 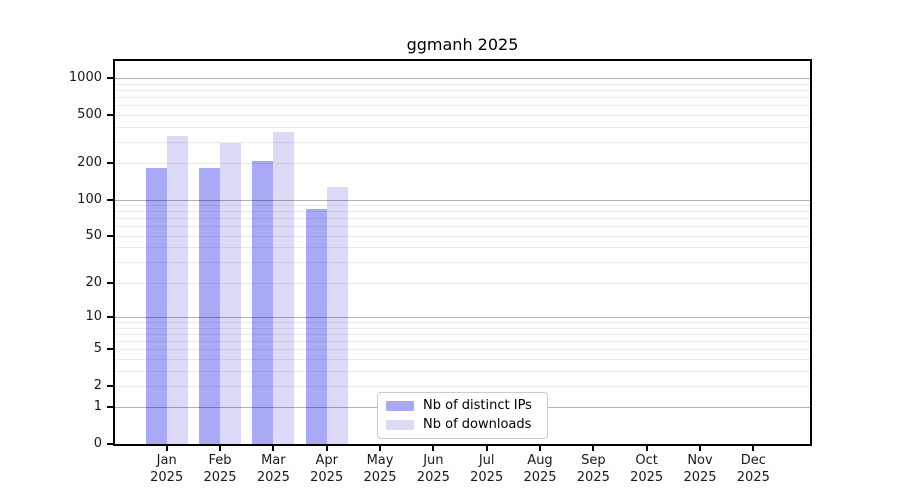 What do you see at coordinates (220, 469) in the screenshot?
I see `x-axis-tick-label: Feb 2025` at bounding box center [220, 469].